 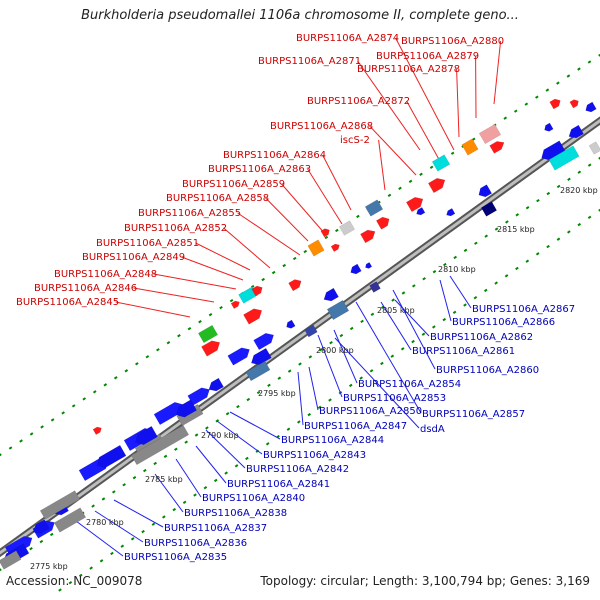 What do you see at coordinates (370, 411) in the screenshot?
I see `gene-label-reverse: BURPS1106A_A2850` at bounding box center [370, 411].